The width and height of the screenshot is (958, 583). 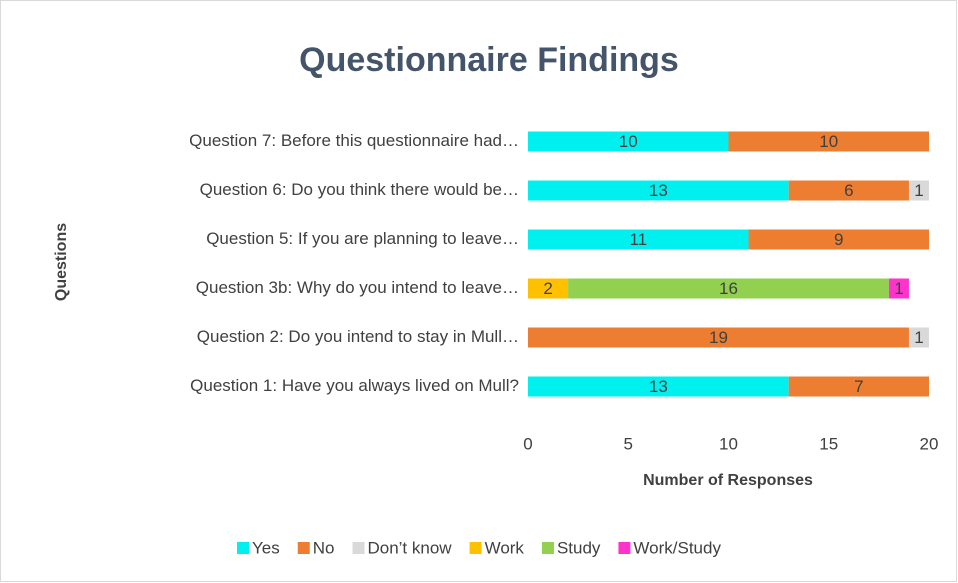 I want to click on data-label: 11, so click(x=638, y=239).